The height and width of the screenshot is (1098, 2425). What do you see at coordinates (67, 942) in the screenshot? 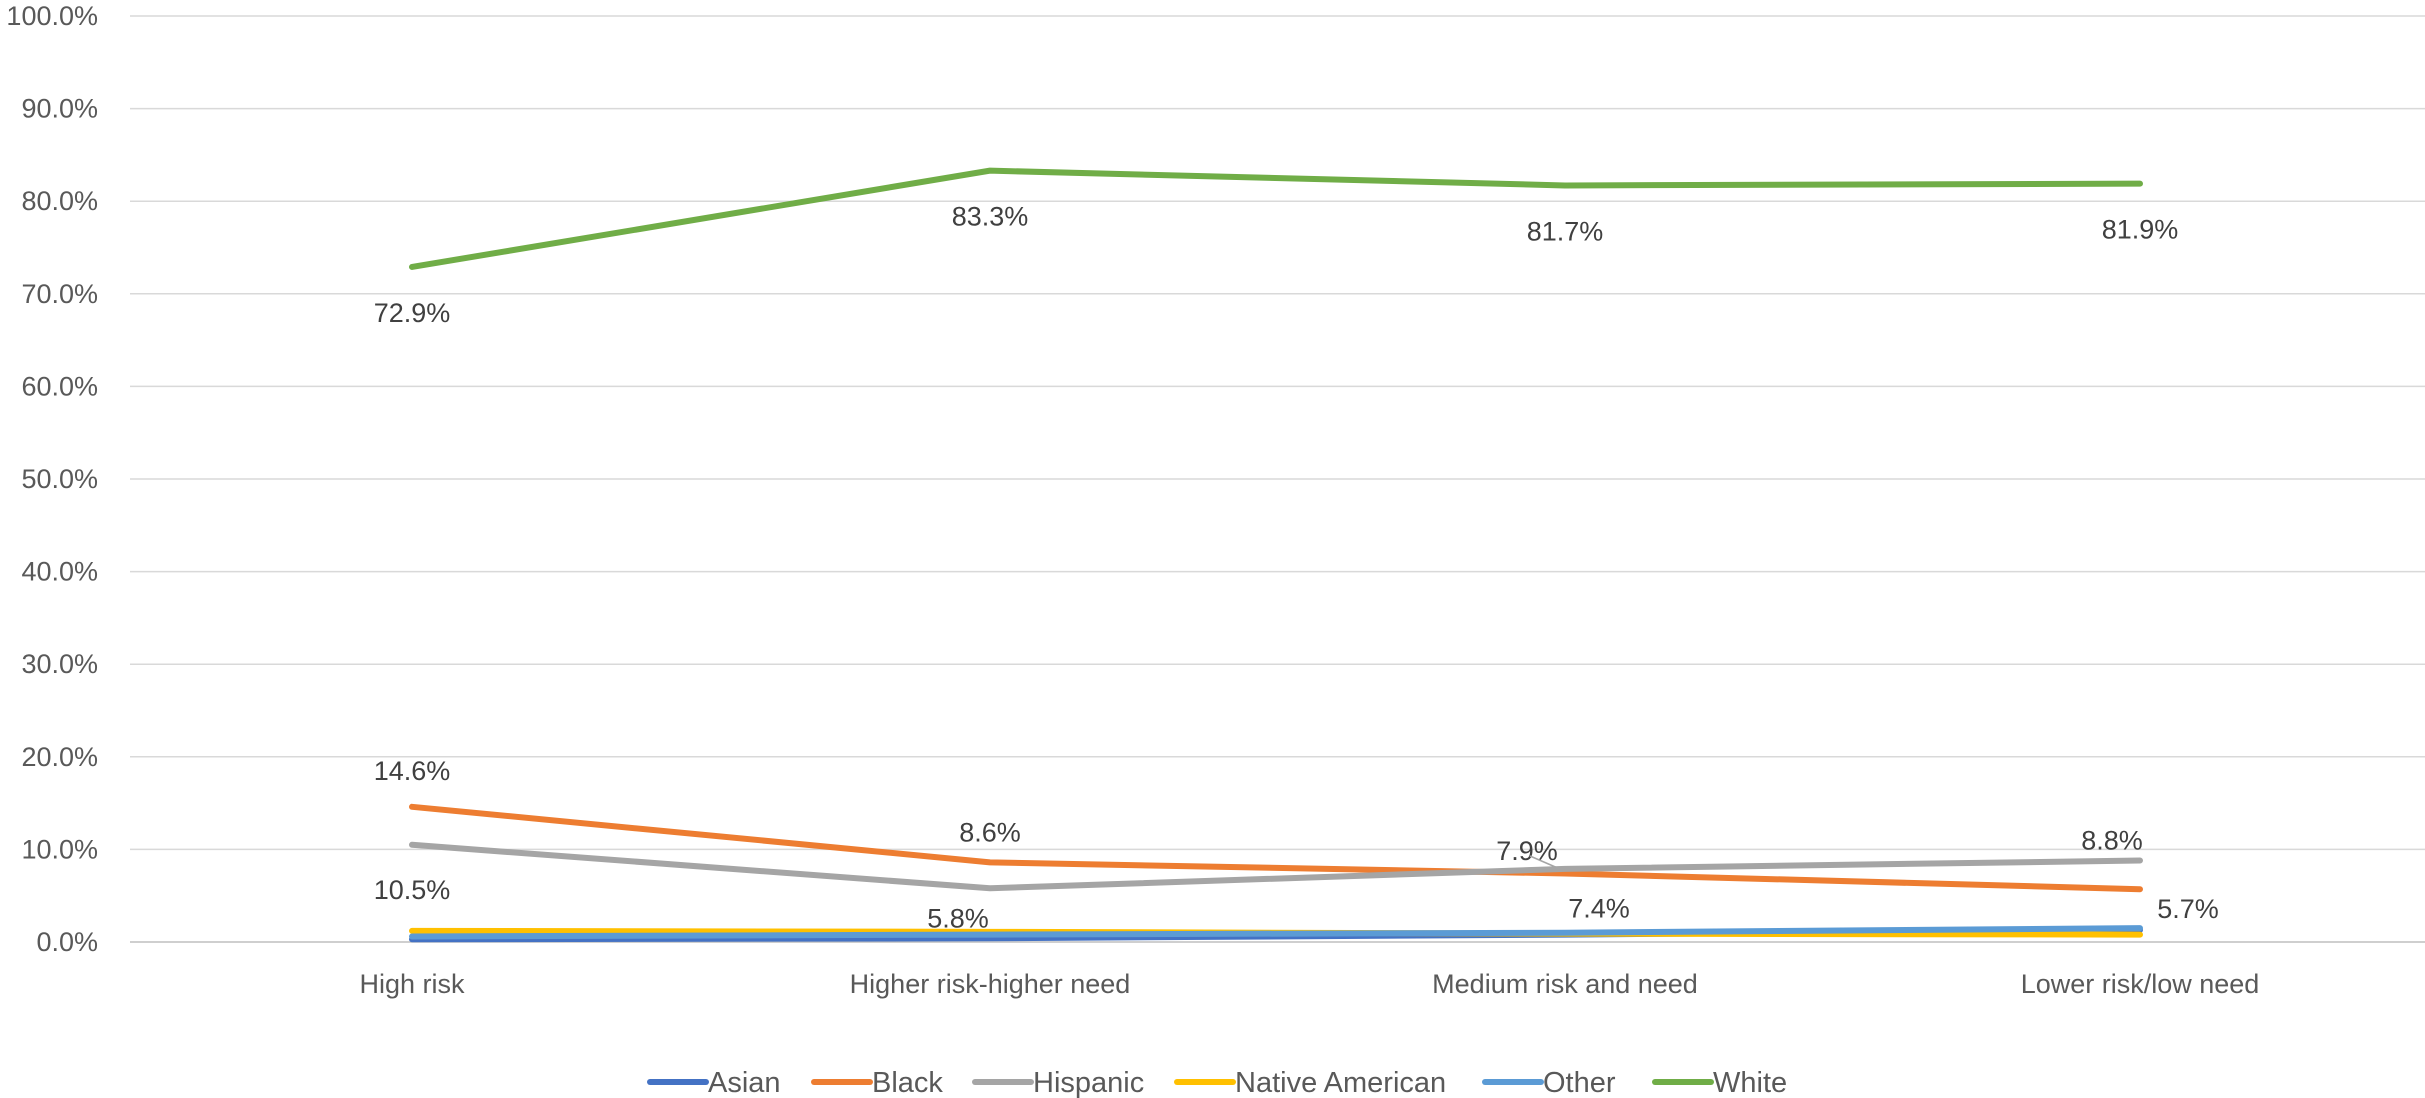
I see `y-tick-label: 0.0%` at bounding box center [67, 942].